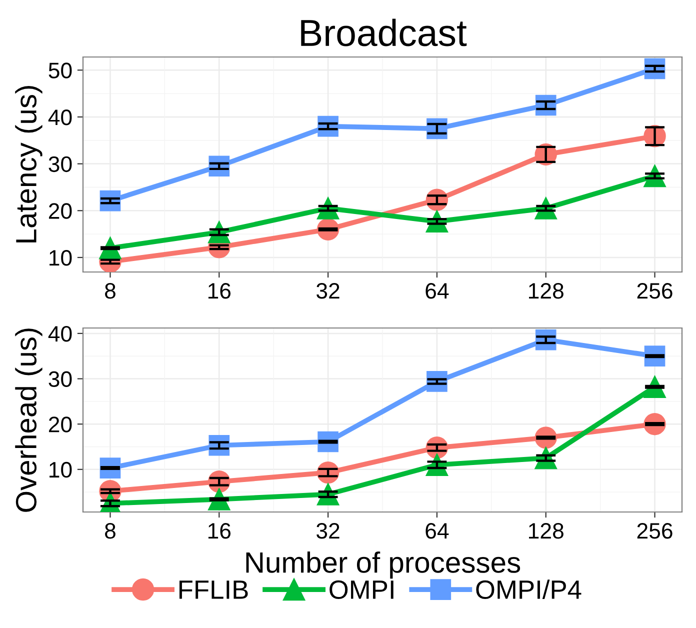 This screenshot has height=628, width=696. What do you see at coordinates (384, 32) in the screenshot?
I see `chart-title: Broadcast` at bounding box center [384, 32].